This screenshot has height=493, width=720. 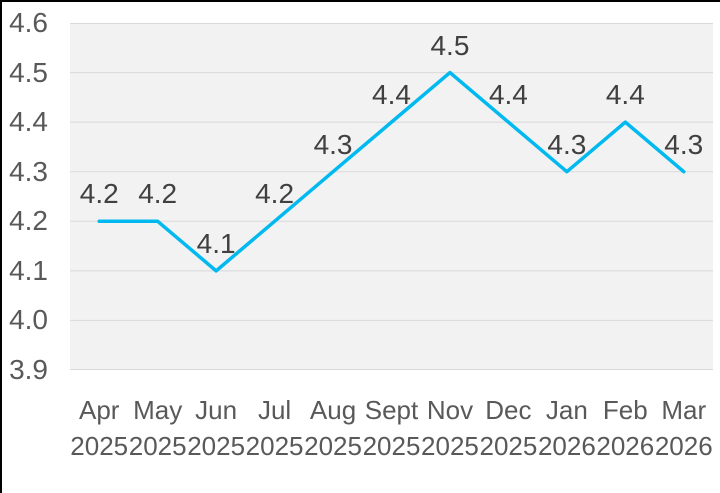 I want to click on x-tick-label: Nov 2025, so click(x=450, y=428).